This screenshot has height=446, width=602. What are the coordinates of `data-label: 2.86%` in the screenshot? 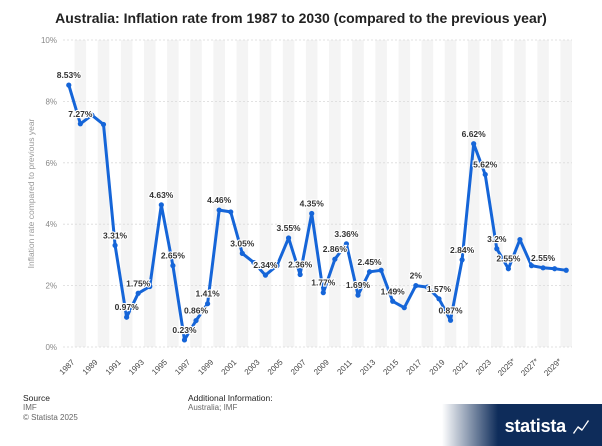 It's located at (335, 249).